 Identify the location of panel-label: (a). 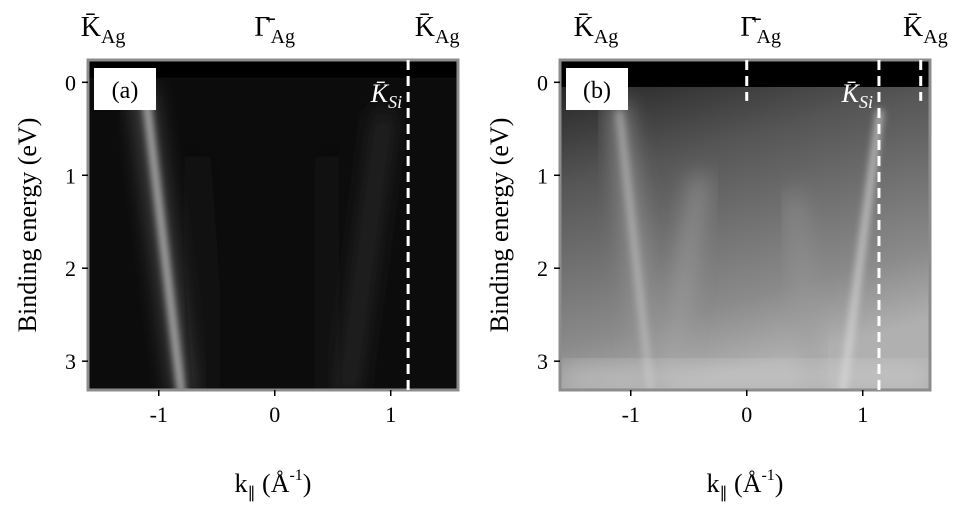
(125, 91).